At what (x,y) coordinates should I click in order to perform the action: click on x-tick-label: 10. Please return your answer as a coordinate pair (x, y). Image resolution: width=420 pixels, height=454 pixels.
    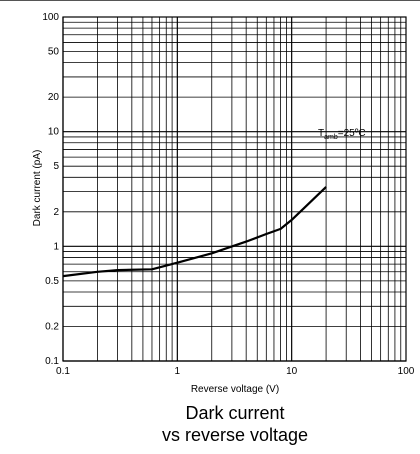
    Looking at the image, I should click on (292, 371).